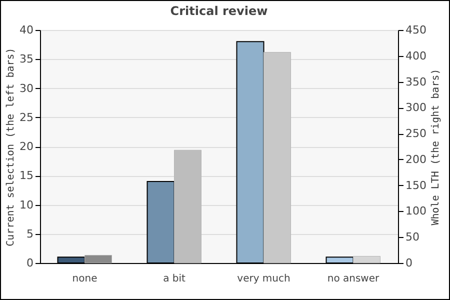  I want to click on y-axis-title: Current selection (the left bars), so click(11, 147).